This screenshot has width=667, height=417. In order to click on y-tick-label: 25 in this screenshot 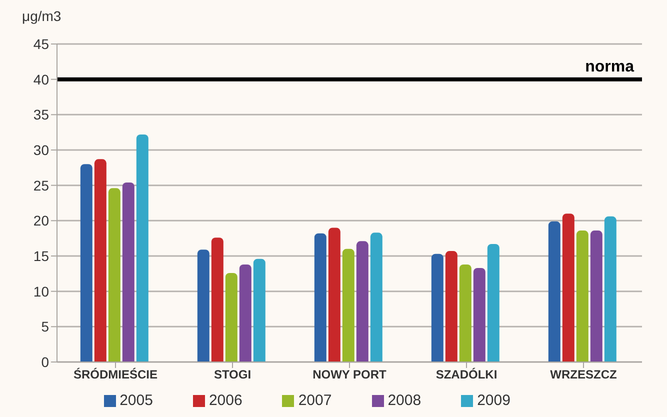, I will do `click(41, 185)`.